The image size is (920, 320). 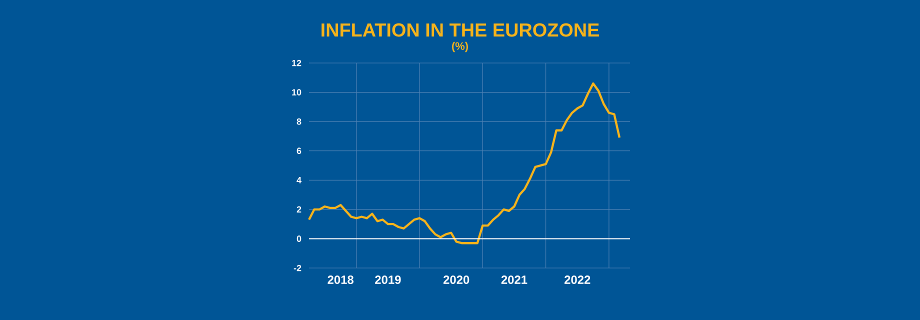 I want to click on x-tick-label: 2018, so click(x=341, y=280).